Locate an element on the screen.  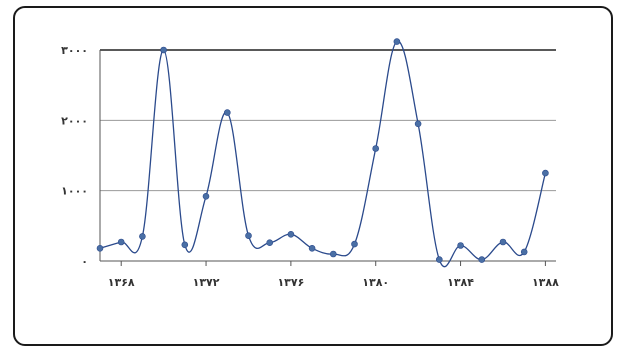
y-axis-tick-labels: ۰ ۱۰۰۰ ۲۰۰۰ ۳۰۰۰ is located at coordinates (74, 156).